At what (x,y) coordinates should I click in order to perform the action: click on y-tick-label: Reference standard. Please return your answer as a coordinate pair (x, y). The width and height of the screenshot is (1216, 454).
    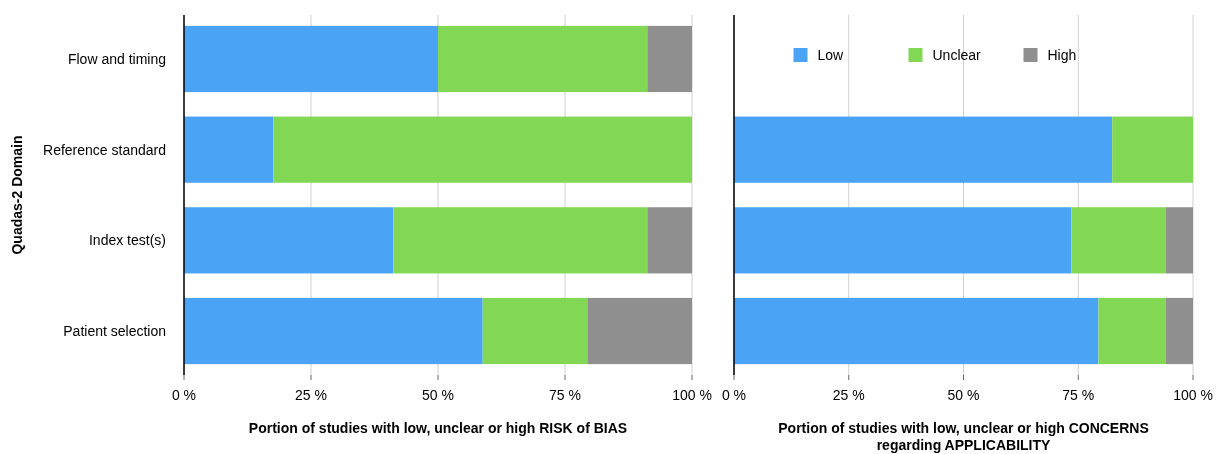
    Looking at the image, I should click on (104, 149).